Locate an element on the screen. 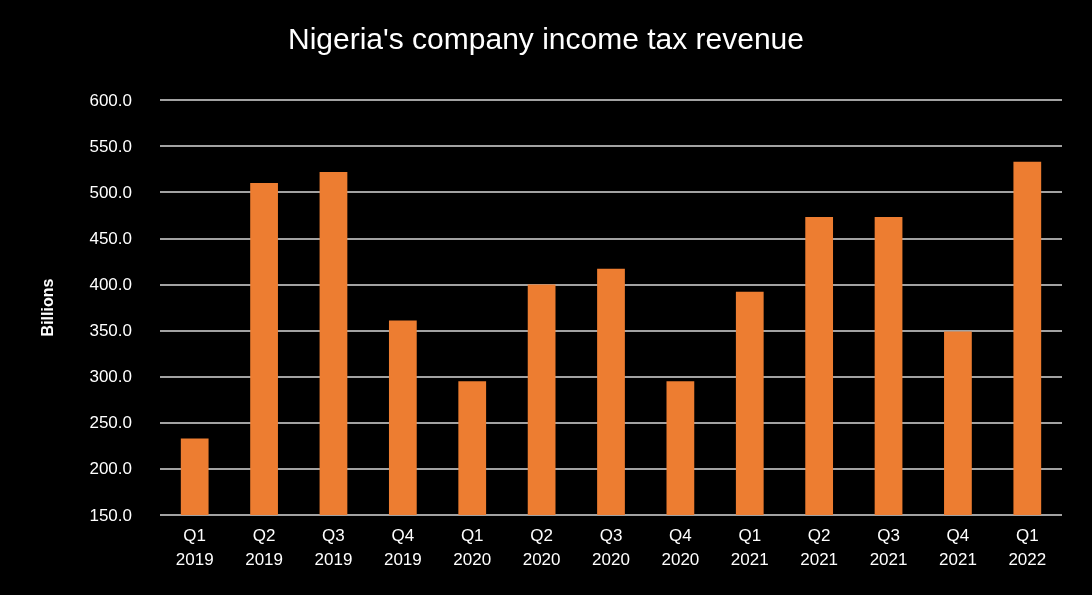 This screenshot has width=1092, height=595. y-tick-label: 450.0 is located at coordinates (110, 238).